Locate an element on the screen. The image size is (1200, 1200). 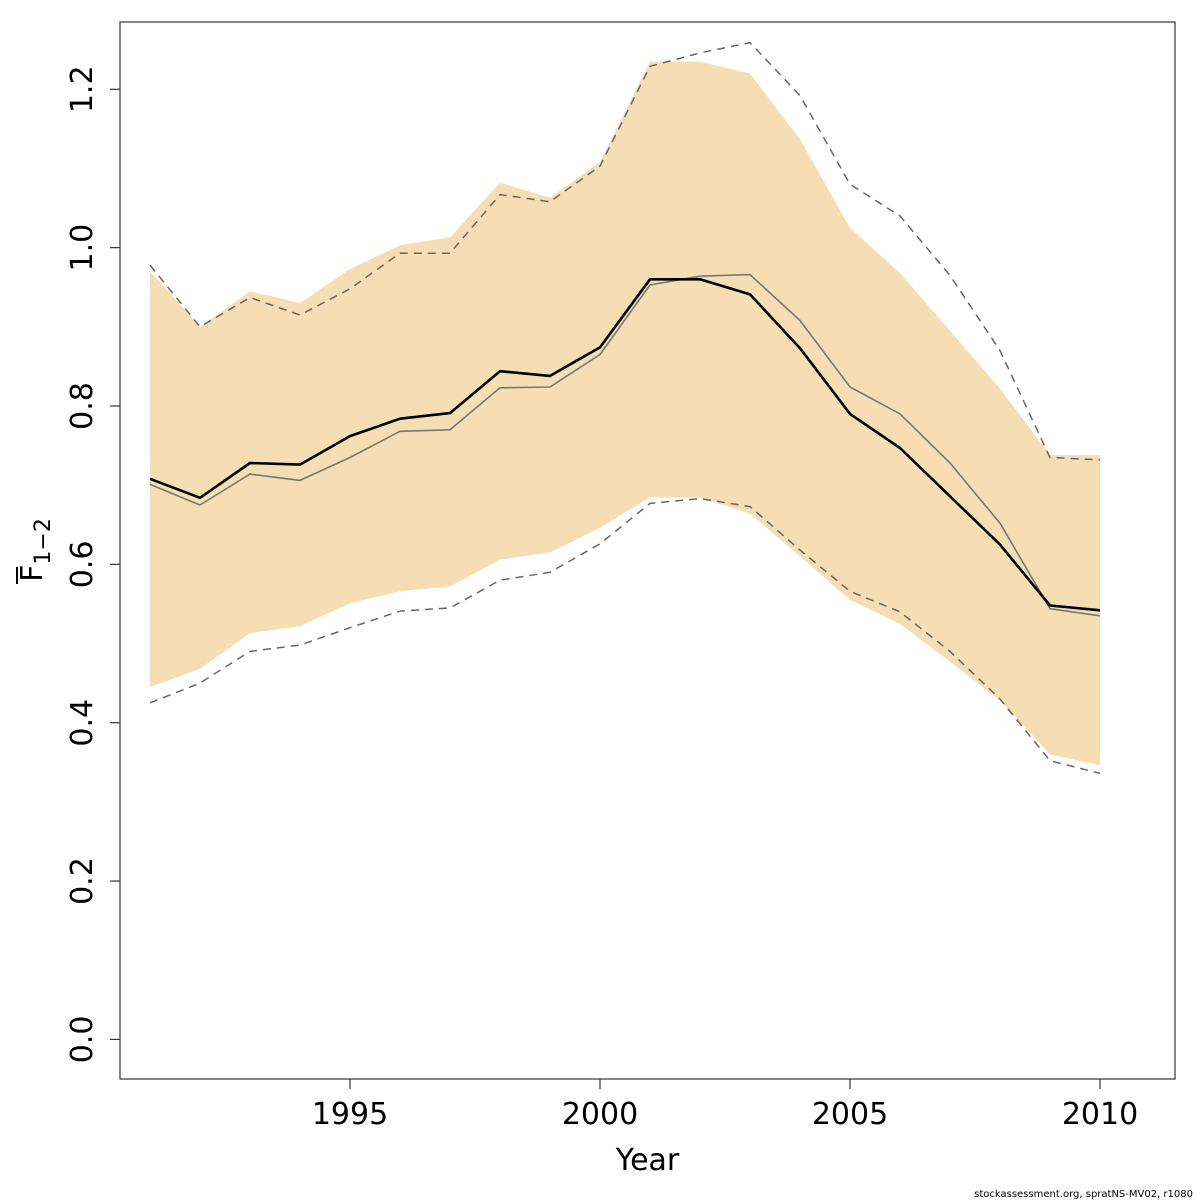
y-tick-label-0.0: 0.0 is located at coordinates (82, 1040).